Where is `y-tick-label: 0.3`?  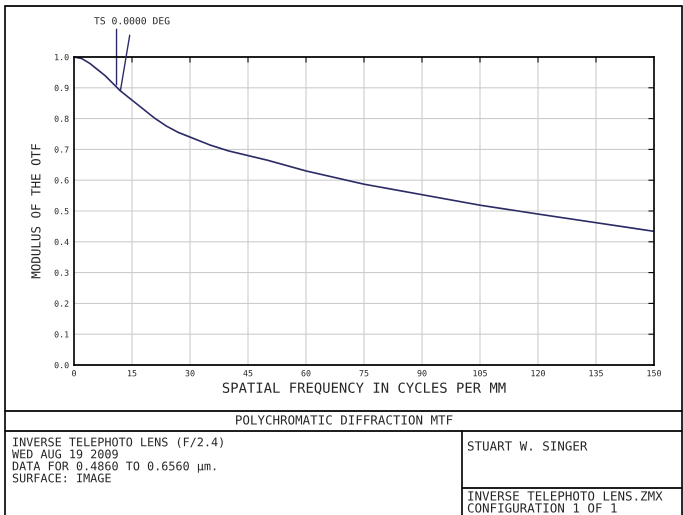
y-tick-label: 0.3 is located at coordinates (61, 273).